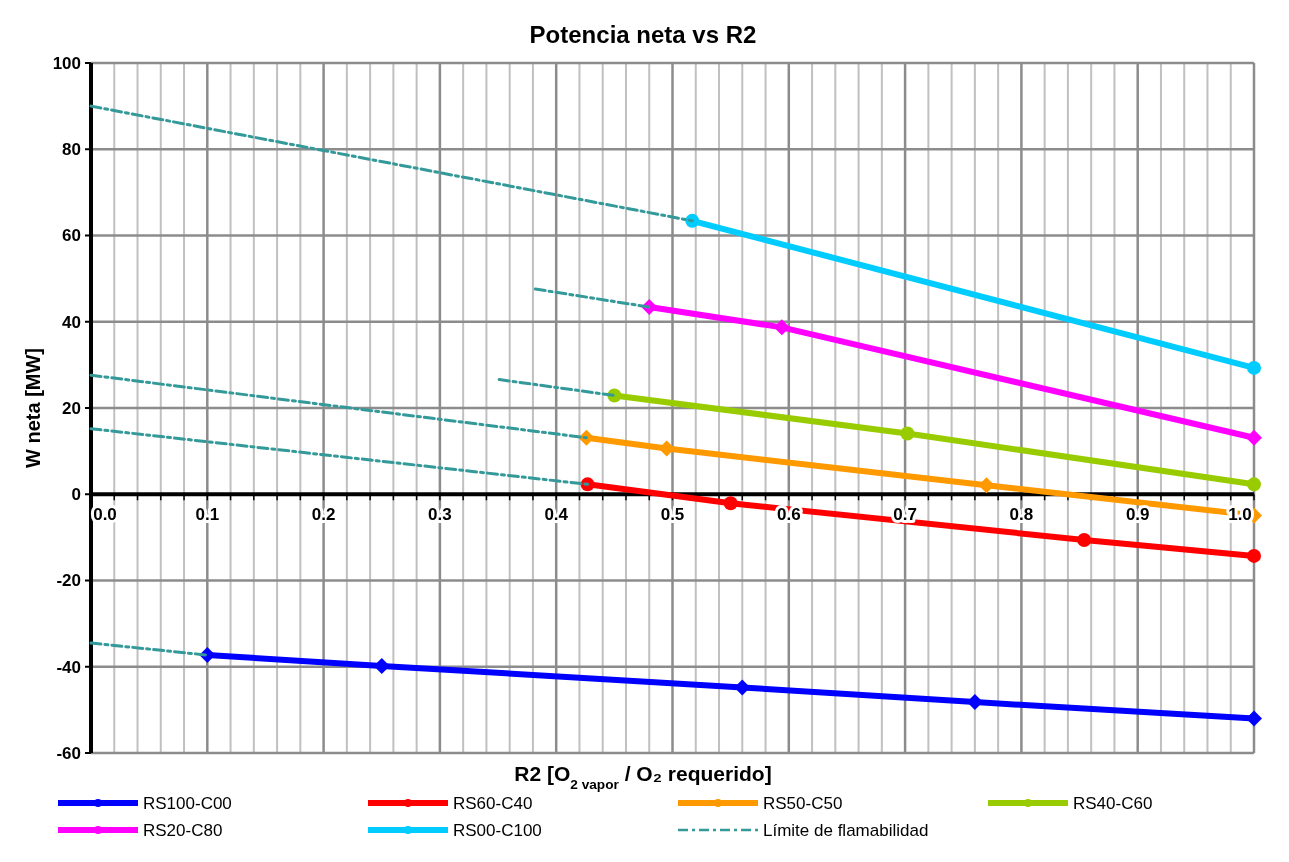 The image size is (1289, 862). Describe the element at coordinates (493, 803) in the screenshot. I see `legend-label: RS60-C40` at that location.